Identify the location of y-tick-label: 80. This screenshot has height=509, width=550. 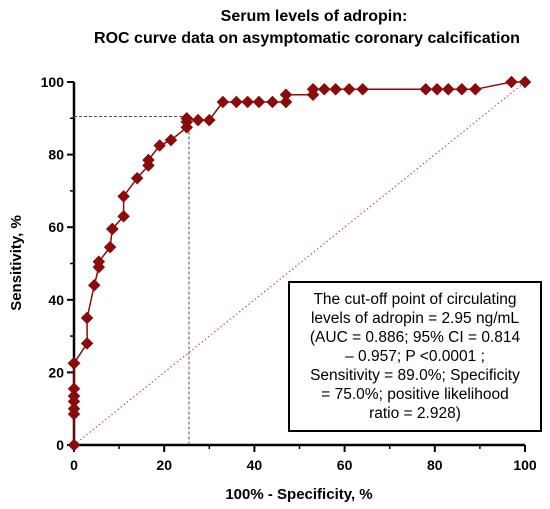
(56, 155).